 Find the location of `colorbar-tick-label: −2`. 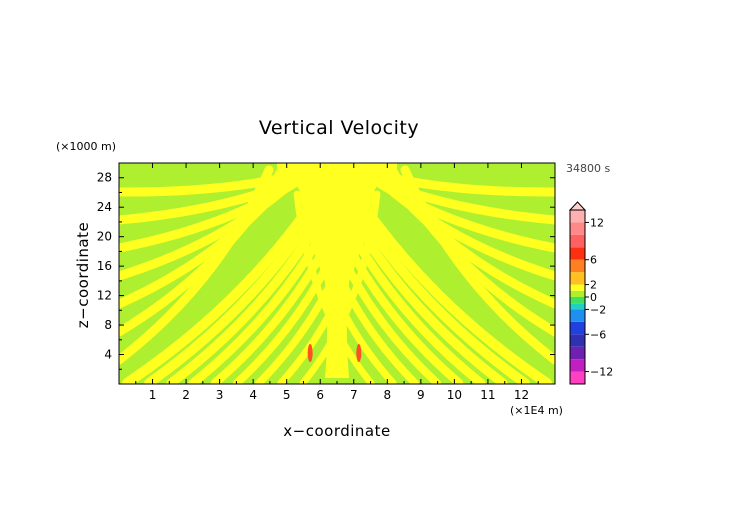

colorbar-tick-label: −2 is located at coordinates (598, 309).